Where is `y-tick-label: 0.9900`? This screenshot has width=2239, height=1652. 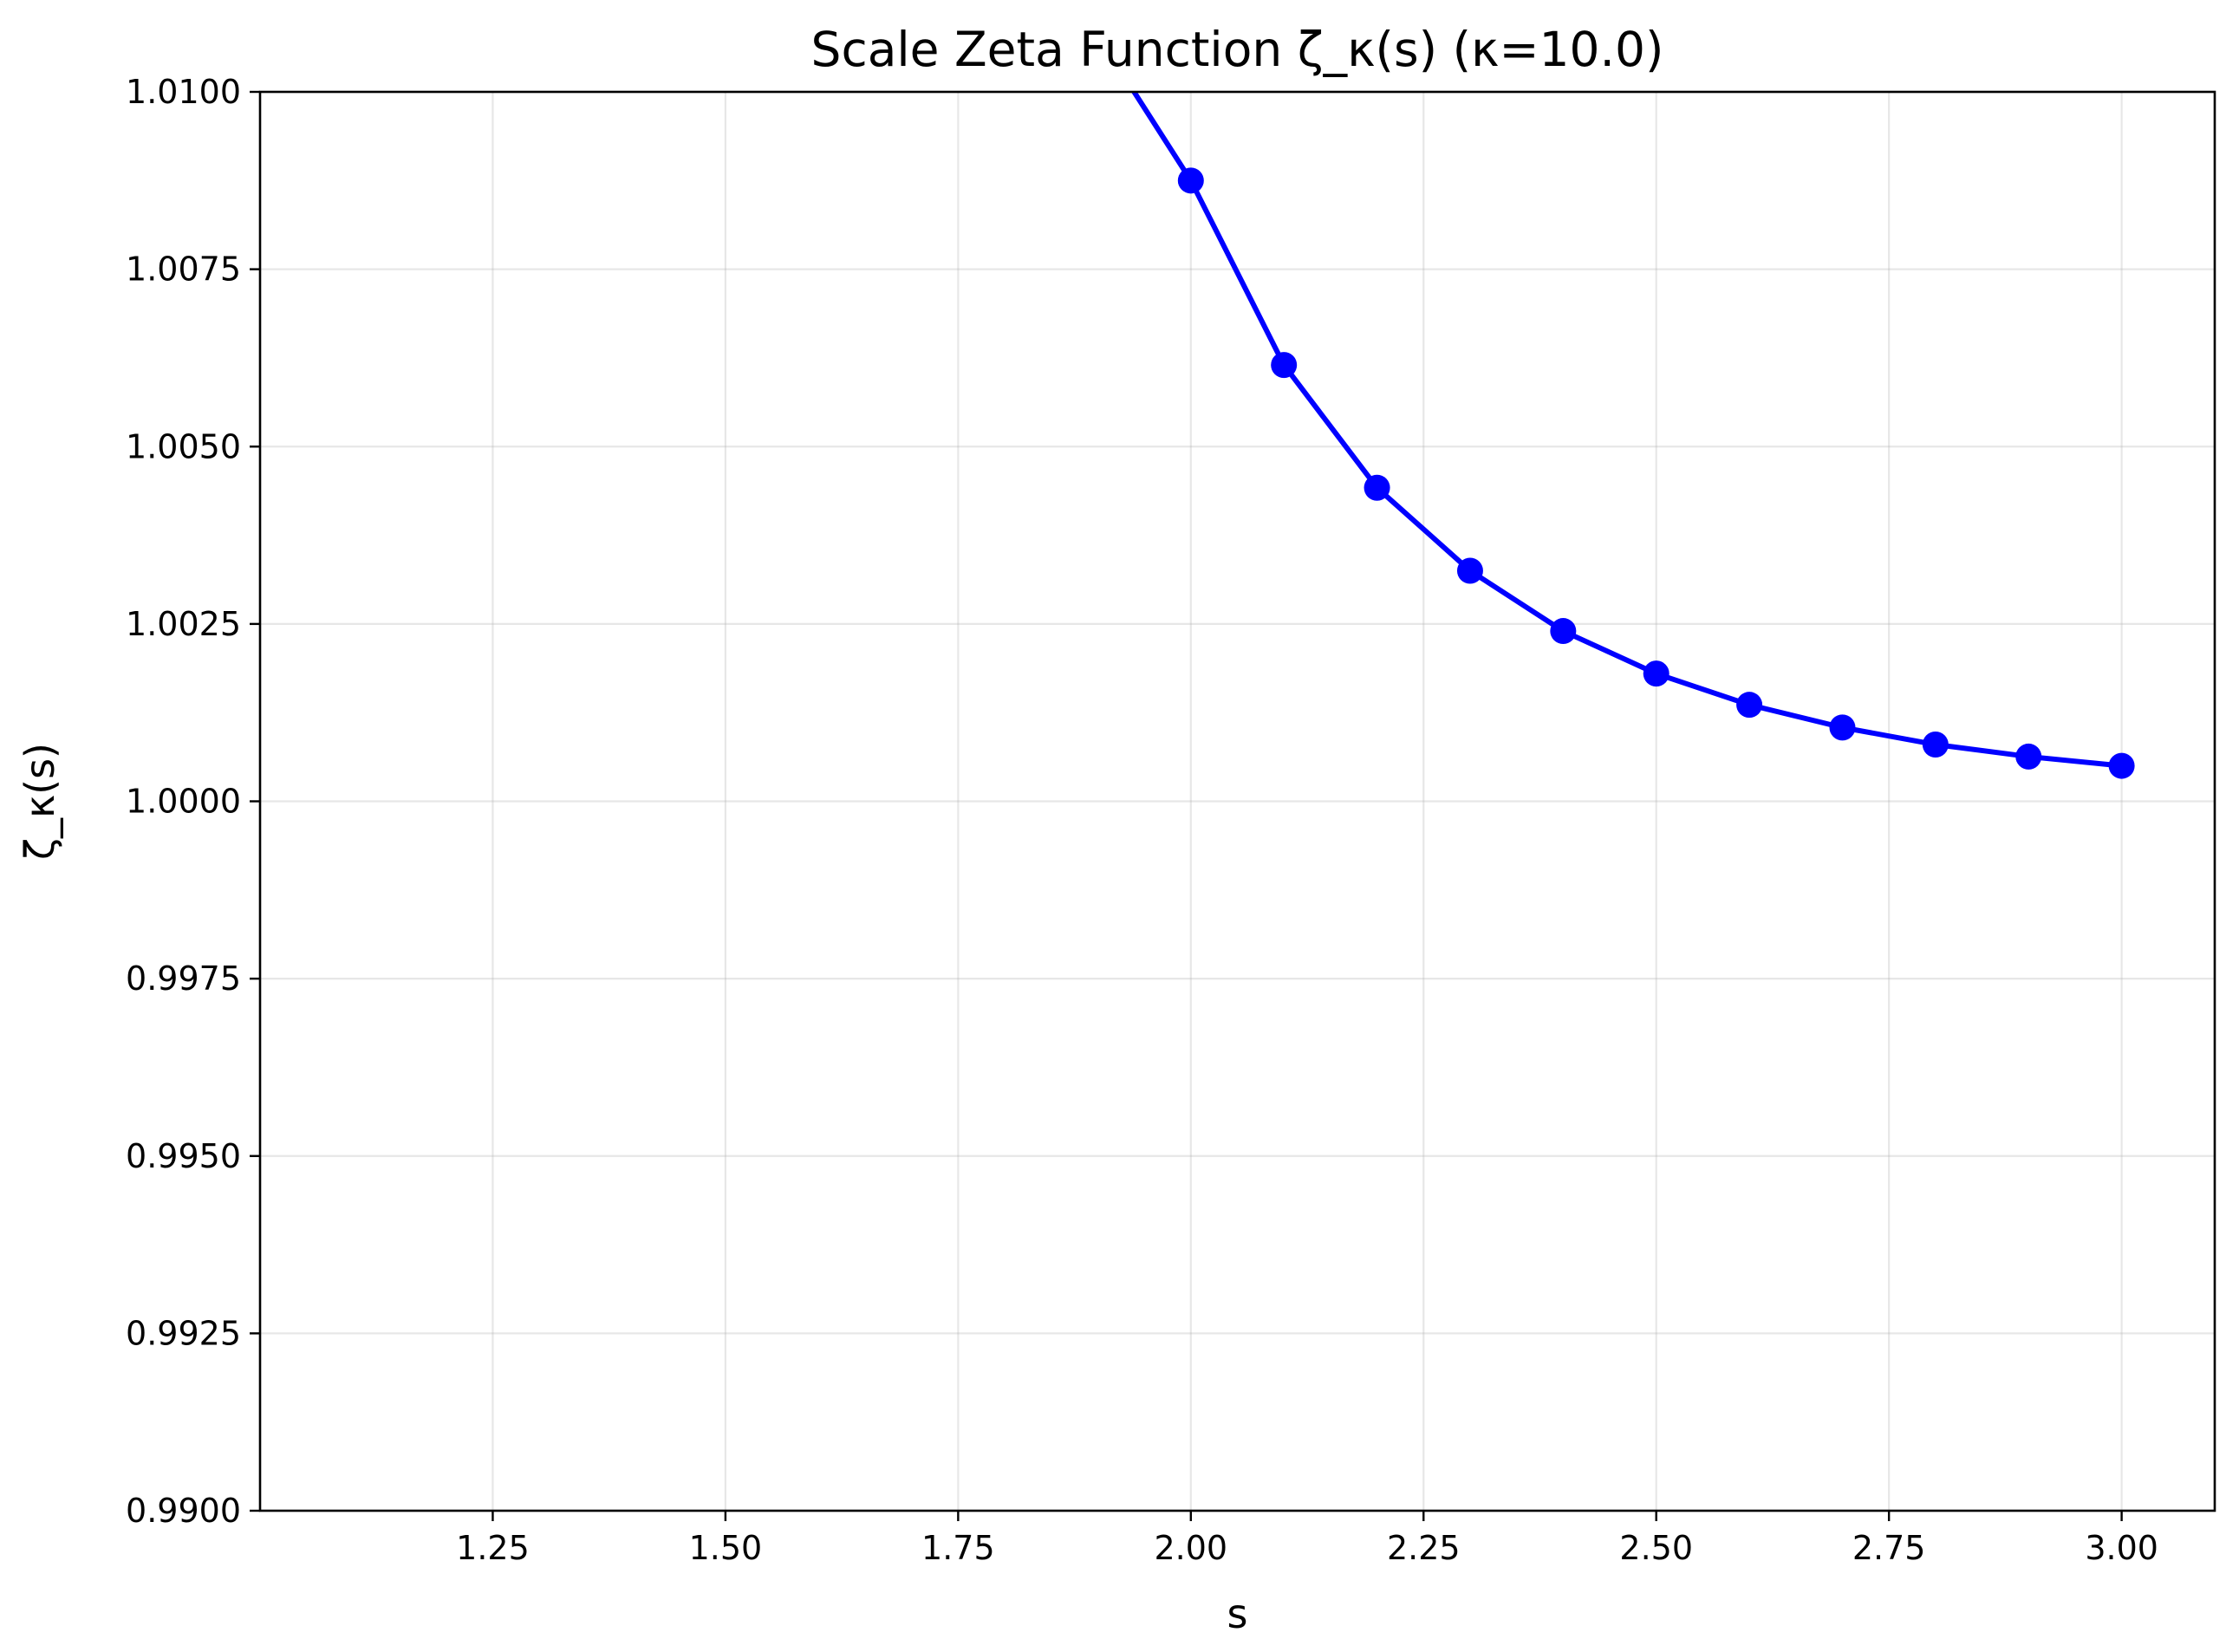 y-tick-label: 0.9900 is located at coordinates (183, 1511).